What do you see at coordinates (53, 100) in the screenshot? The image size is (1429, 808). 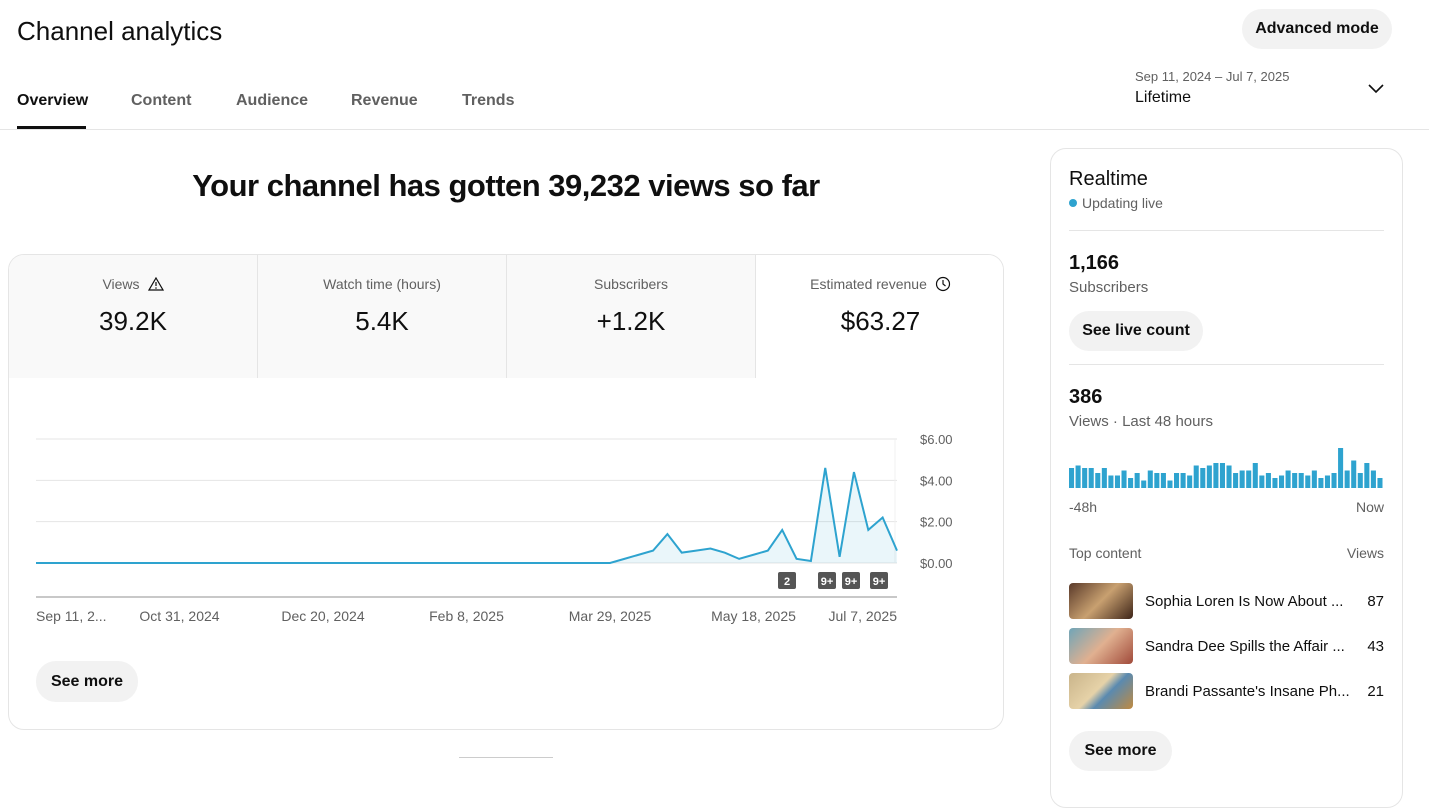 I see `tab: Overview` at bounding box center [53, 100].